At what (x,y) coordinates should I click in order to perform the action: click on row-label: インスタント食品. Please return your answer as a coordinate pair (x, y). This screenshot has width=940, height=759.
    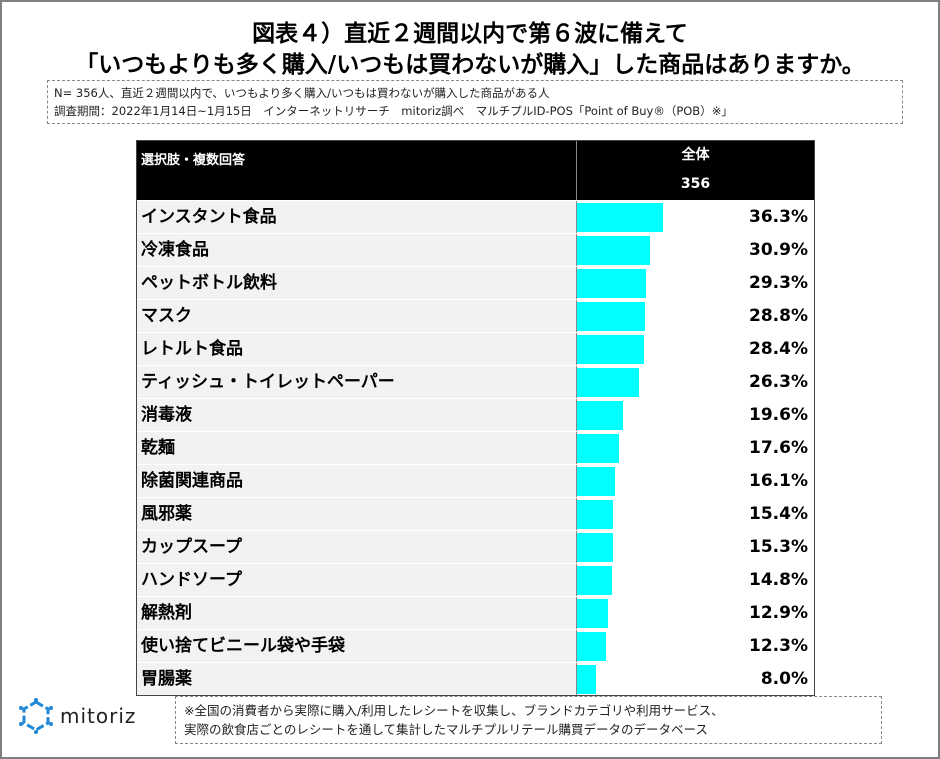
    Looking at the image, I should click on (357, 217).